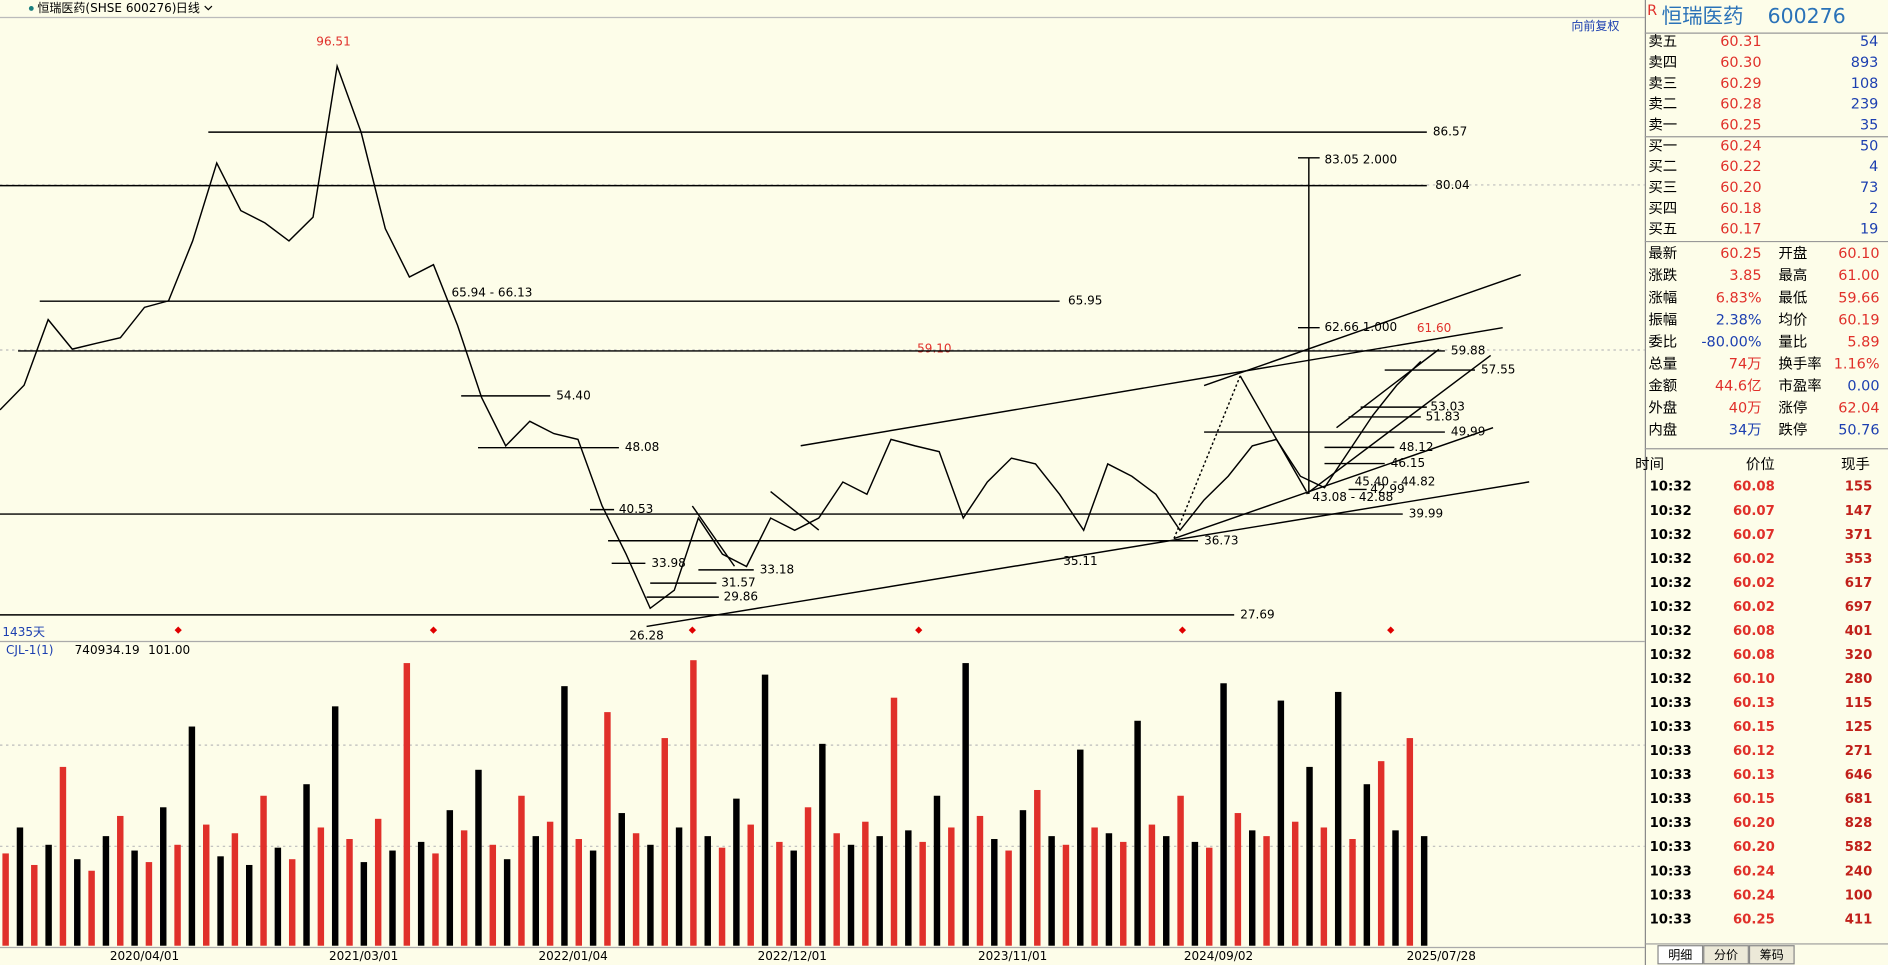 The width and height of the screenshot is (1888, 965). What do you see at coordinates (1792, 430) in the screenshot?
I see `stat-label: 跌停` at bounding box center [1792, 430].